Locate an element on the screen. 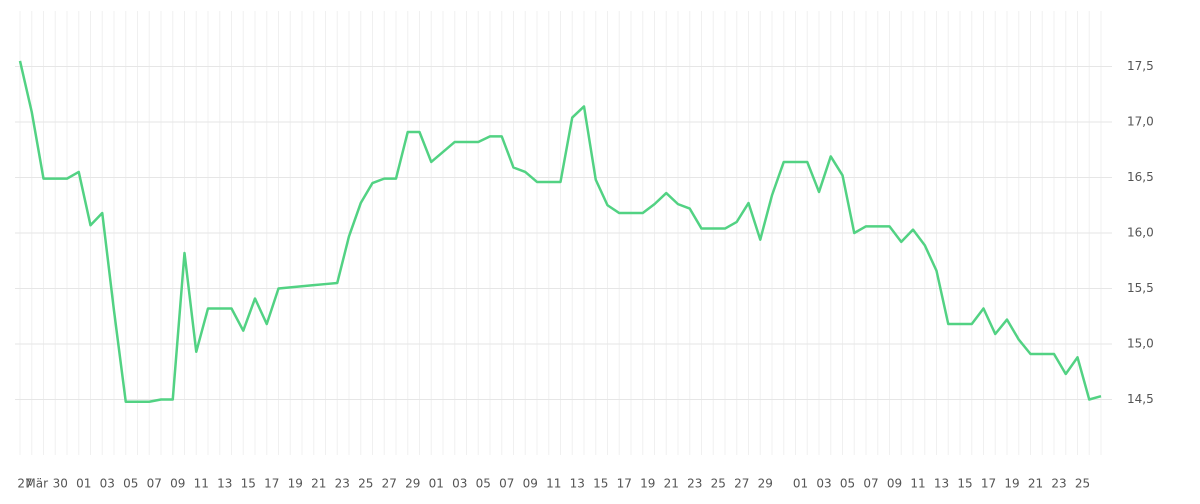 Image resolution: width=1200 pixels, height=504 pixels. y-tick-label: 15,5 is located at coordinates (1140, 288).